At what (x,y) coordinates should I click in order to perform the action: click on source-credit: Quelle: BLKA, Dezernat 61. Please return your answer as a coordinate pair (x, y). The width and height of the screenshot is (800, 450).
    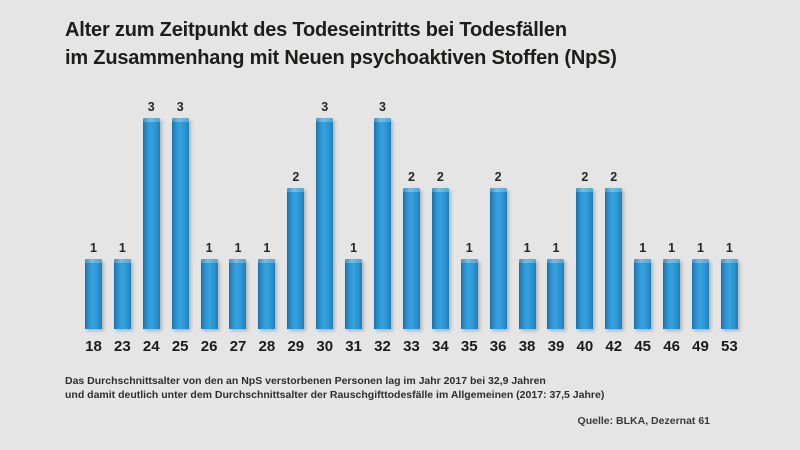
    Looking at the image, I should click on (643, 421).